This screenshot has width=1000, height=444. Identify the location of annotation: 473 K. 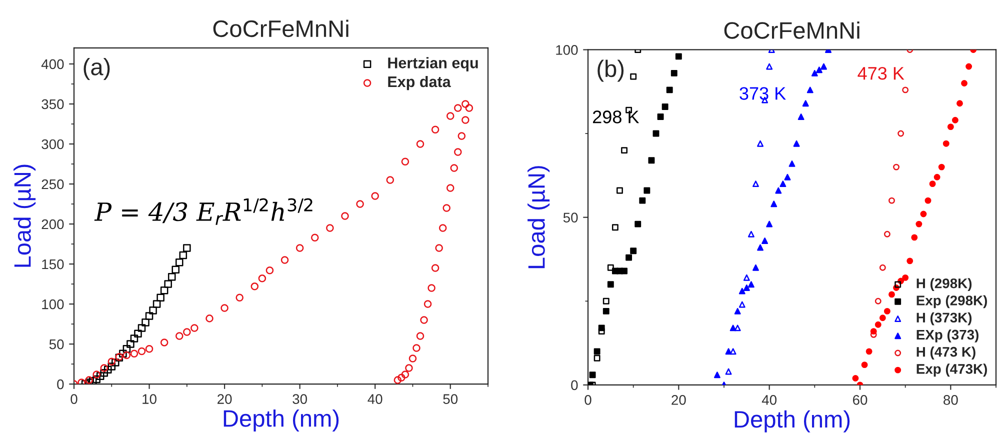
(881, 73).